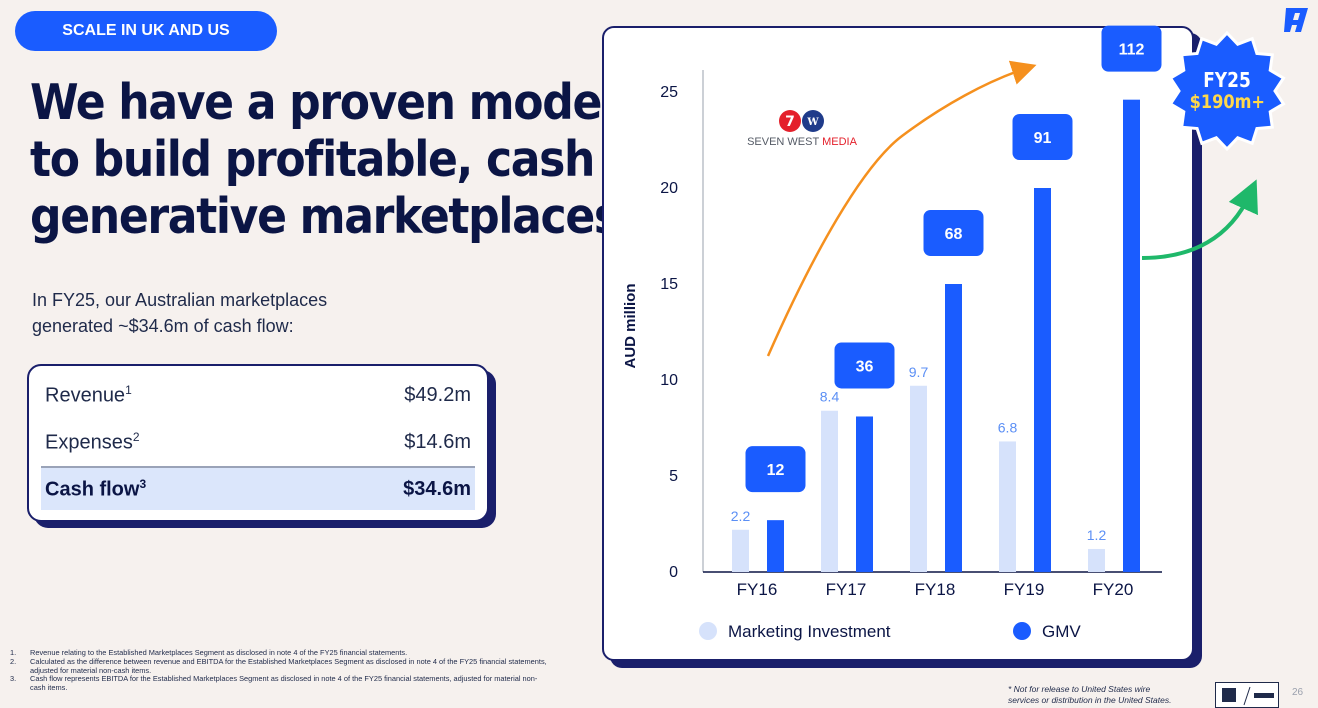 The image size is (1318, 708). I want to click on gmv-callout-fy17, so click(864, 365).